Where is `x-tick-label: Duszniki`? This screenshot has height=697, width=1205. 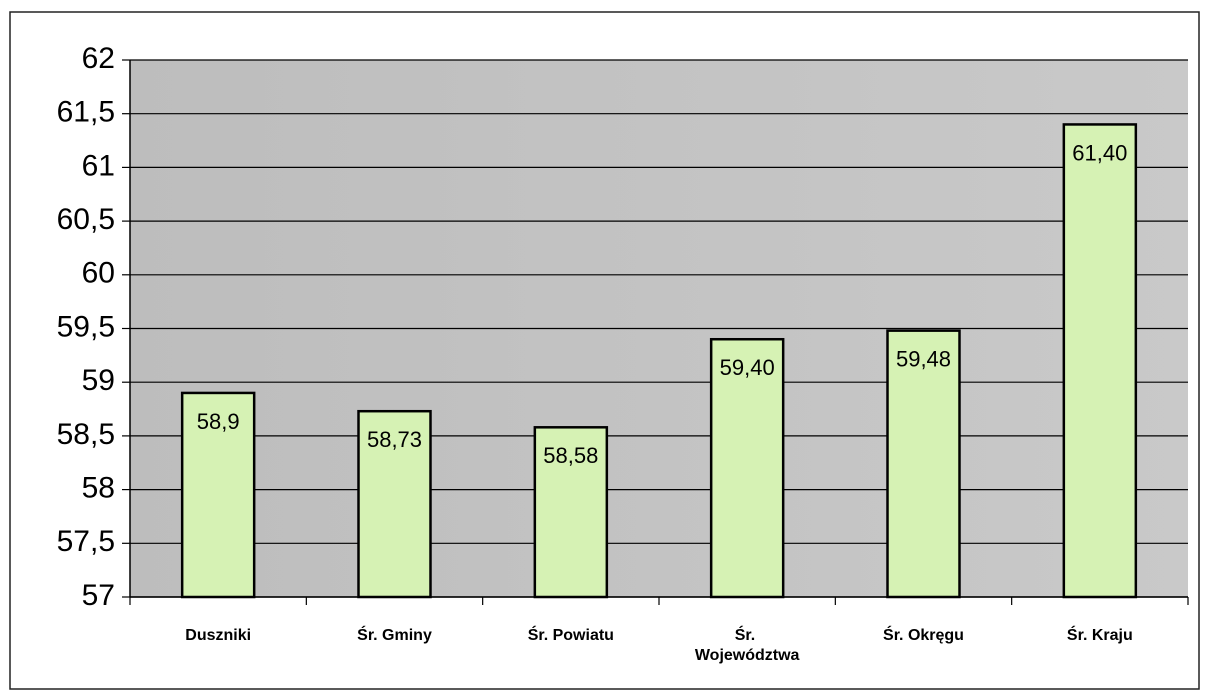
x-tick-label: Duszniki is located at coordinates (218, 635).